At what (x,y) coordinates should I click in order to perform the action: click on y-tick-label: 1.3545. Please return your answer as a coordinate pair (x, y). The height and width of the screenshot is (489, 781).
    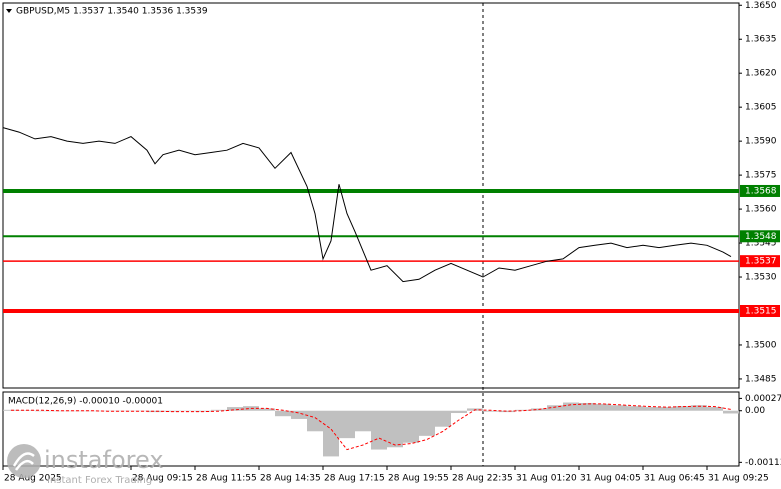
    Looking at the image, I should click on (761, 244).